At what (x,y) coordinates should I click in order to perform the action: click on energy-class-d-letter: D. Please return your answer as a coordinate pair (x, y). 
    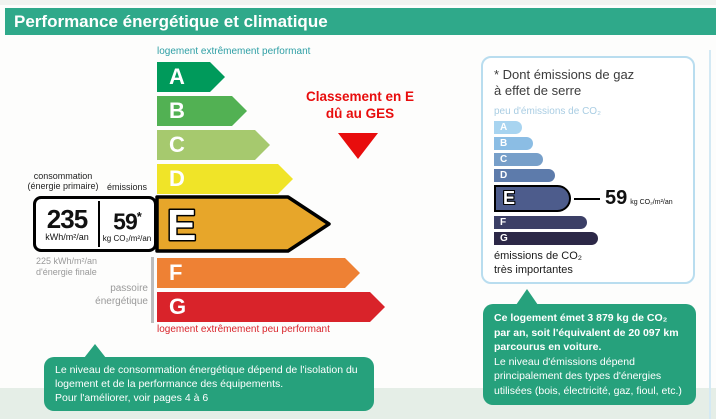
    Looking at the image, I should click on (177, 178).